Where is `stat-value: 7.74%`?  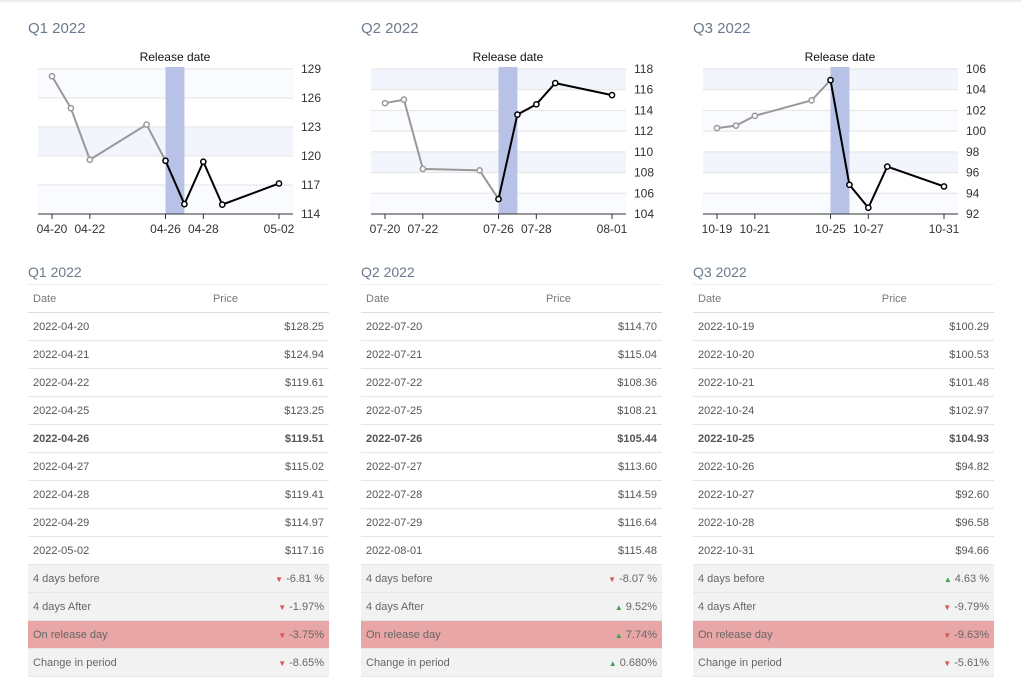
stat-value: 7.74% is located at coordinates (641, 634).